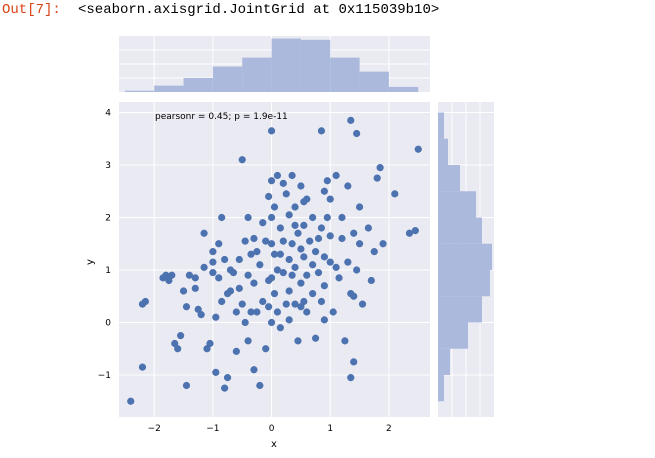 This screenshot has height=458, width=655. What do you see at coordinates (274, 444) in the screenshot?
I see `x-axis-label: x` at bounding box center [274, 444].